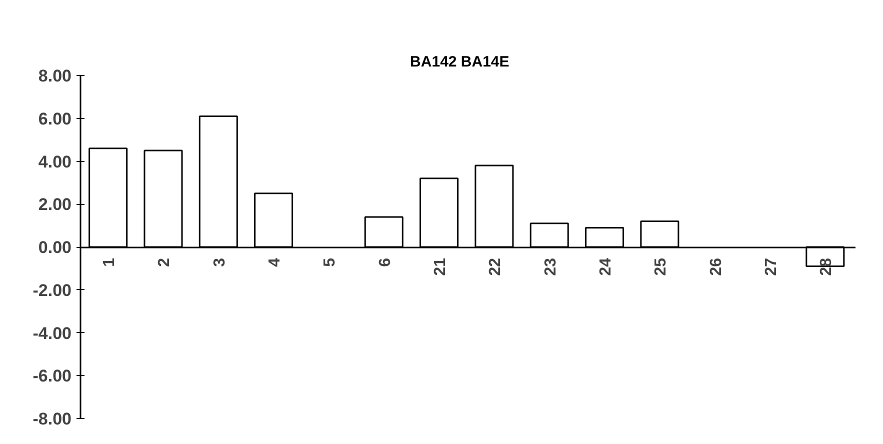  Describe the element at coordinates (219, 262) in the screenshot. I see `x-tick-label: 3` at that location.